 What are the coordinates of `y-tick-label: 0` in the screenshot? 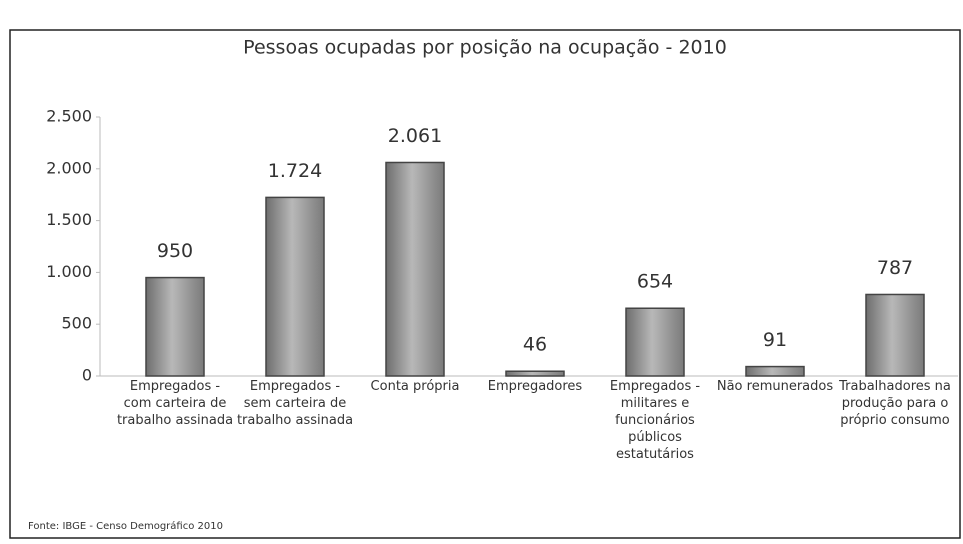 It's located at (87, 375).